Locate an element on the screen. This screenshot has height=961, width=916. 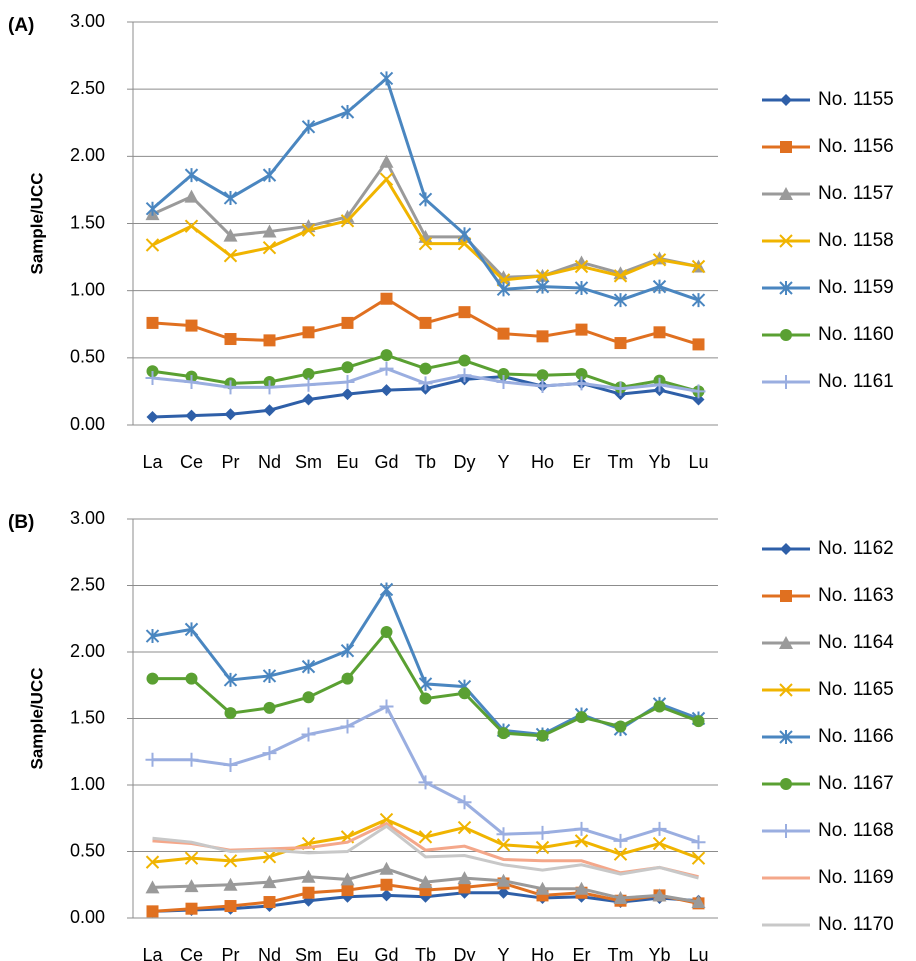
legend-label: No. 1157 is located at coordinates (856, 193).